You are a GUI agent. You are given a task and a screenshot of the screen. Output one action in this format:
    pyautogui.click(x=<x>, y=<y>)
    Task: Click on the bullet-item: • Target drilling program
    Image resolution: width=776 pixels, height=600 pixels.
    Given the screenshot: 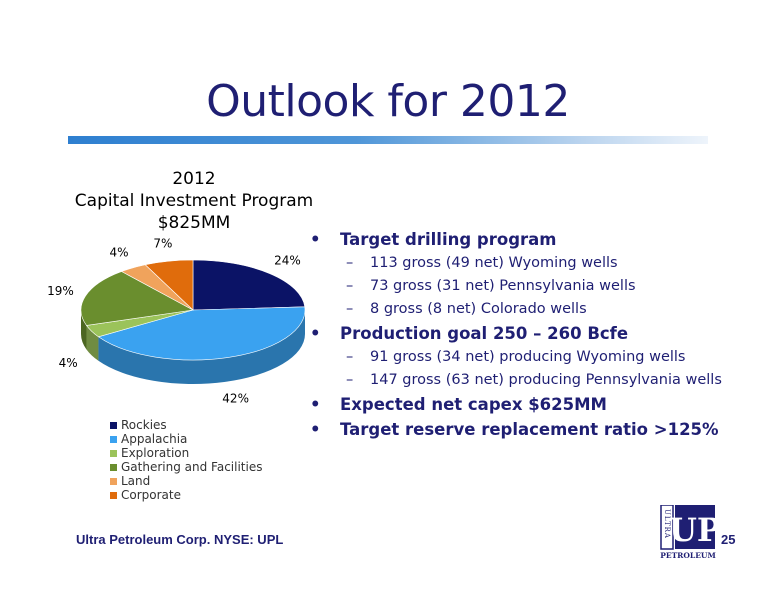 What is the action you would take?
    pyautogui.click(x=540, y=239)
    